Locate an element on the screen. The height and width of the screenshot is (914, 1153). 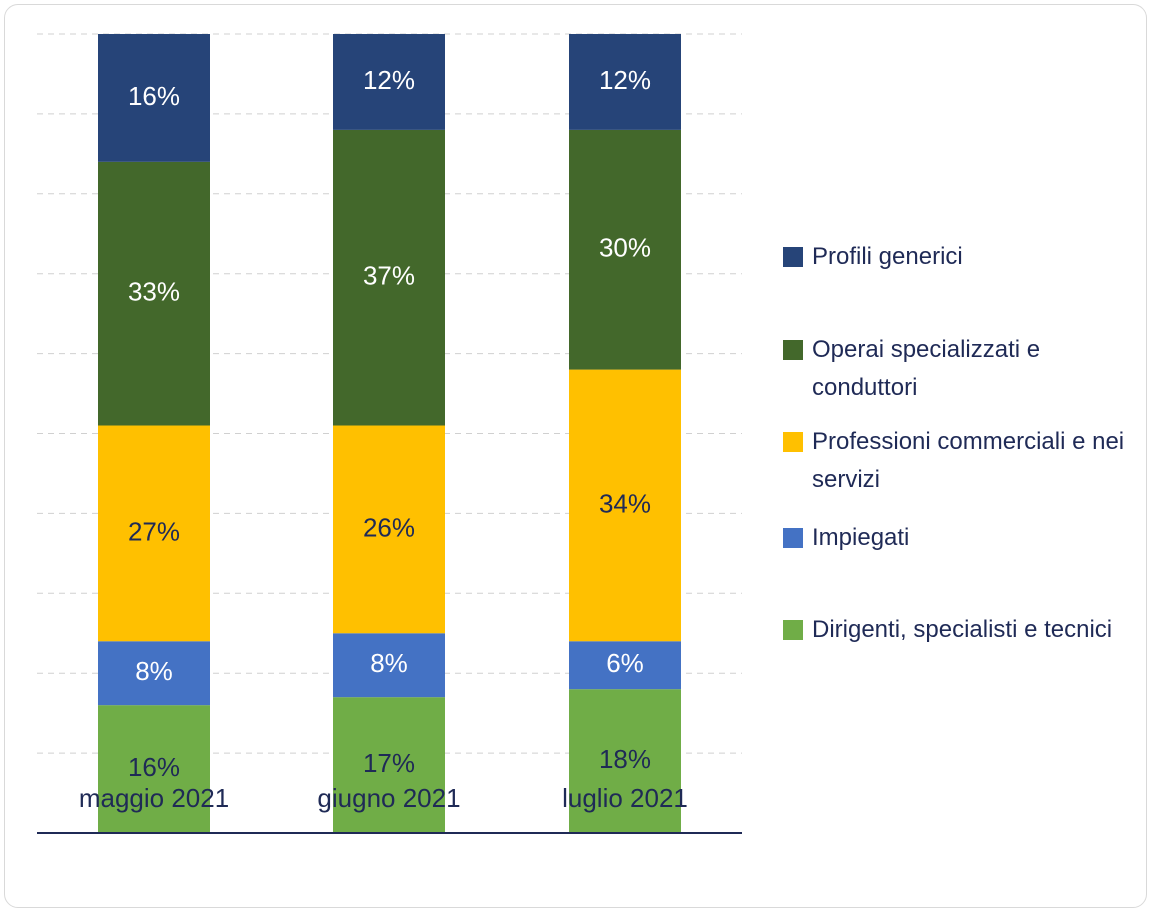
data-label: 37% is located at coordinates (389, 276).